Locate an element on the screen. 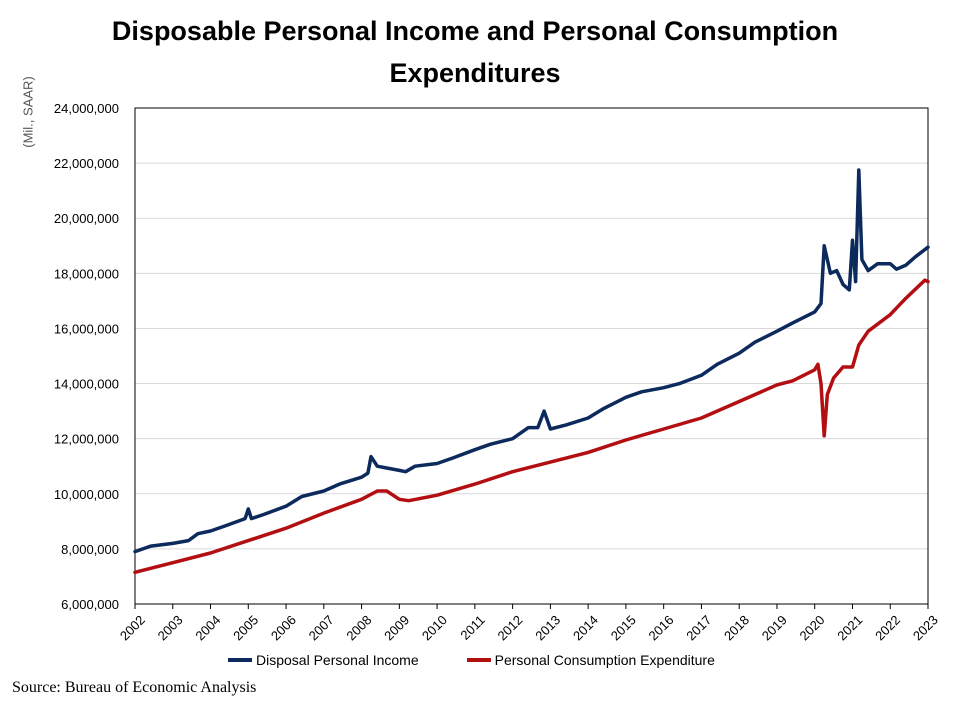 This screenshot has width=960, height=720. x-tick-label: 2014 is located at coordinates (585, 627).